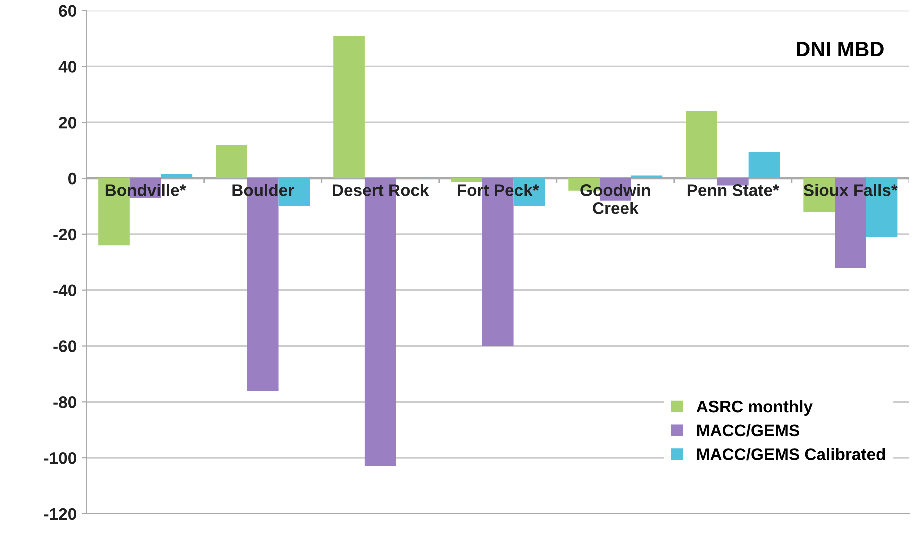 This screenshot has height=541, width=914. I want to click on y-tick-label: -20, so click(65, 234).